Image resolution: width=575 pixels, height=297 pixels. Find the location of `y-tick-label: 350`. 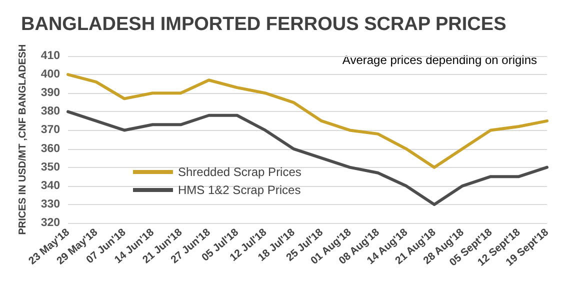

y-tick-label: 350 is located at coordinates (50, 167).